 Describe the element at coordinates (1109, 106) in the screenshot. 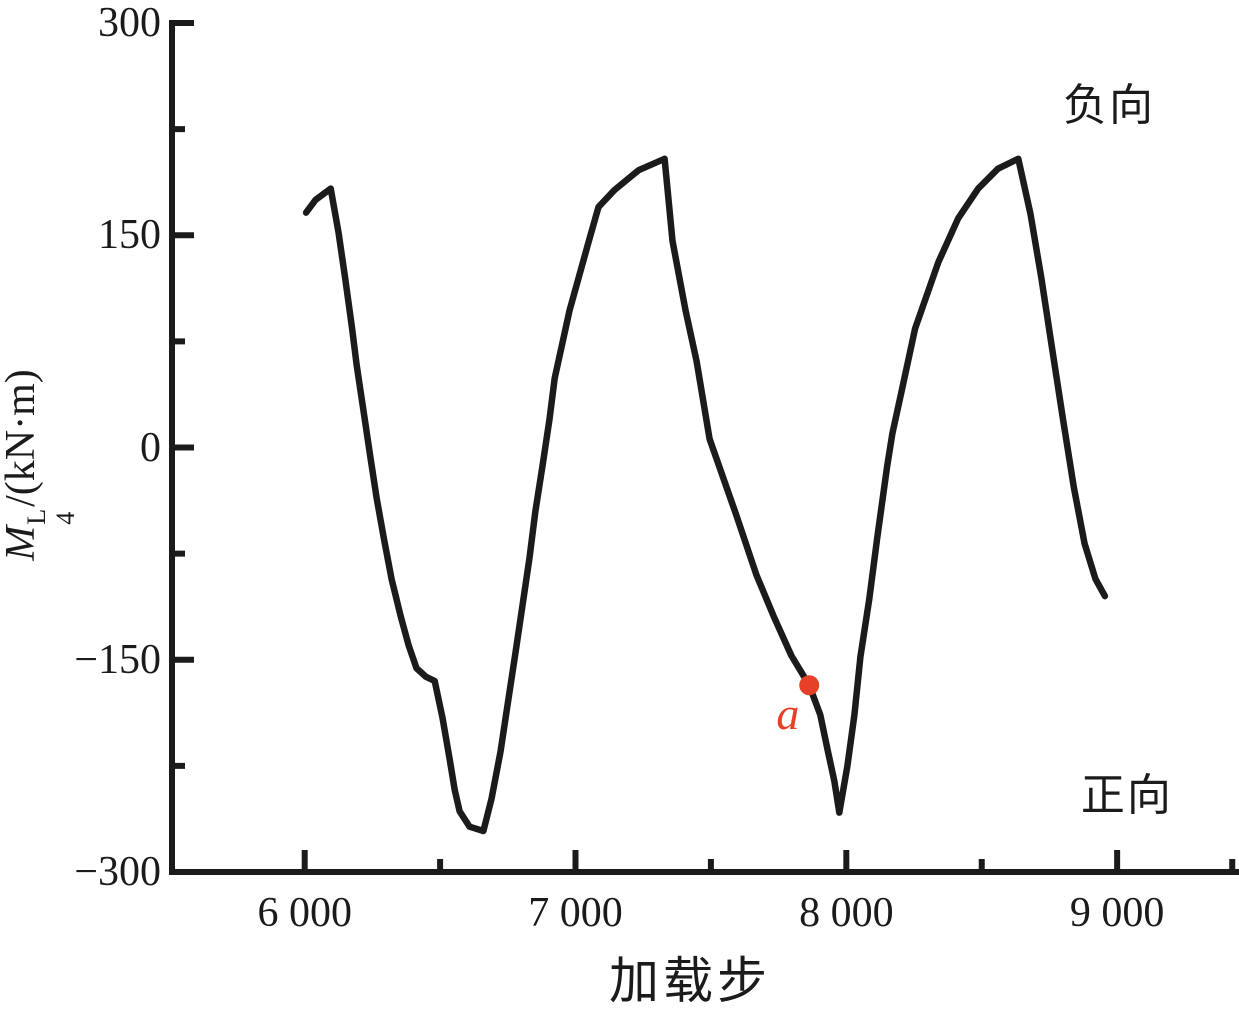

I see `annotation-negative-direction: 负向` at that location.